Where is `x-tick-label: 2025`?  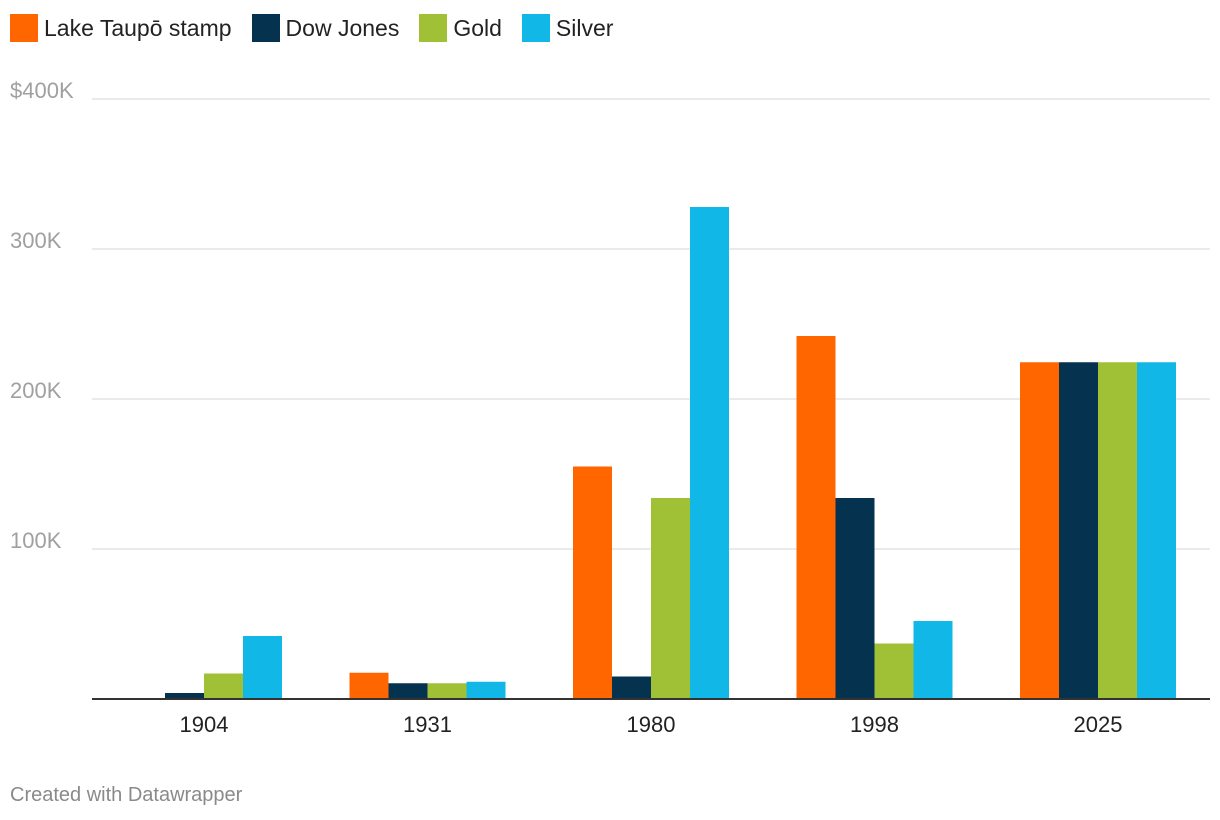 x-tick-label: 2025 is located at coordinates (1098, 724).